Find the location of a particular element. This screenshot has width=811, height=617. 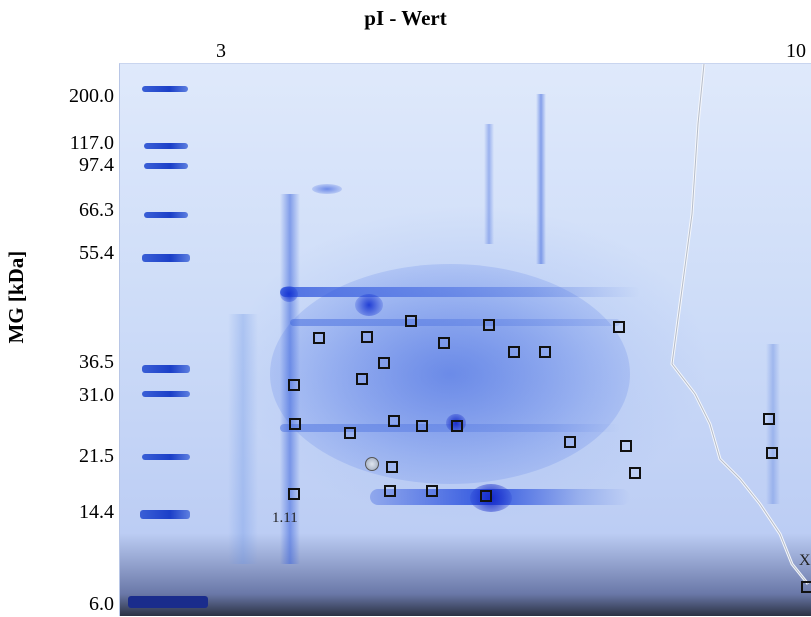

mw-label: 21.5 is located at coordinates (96, 456).